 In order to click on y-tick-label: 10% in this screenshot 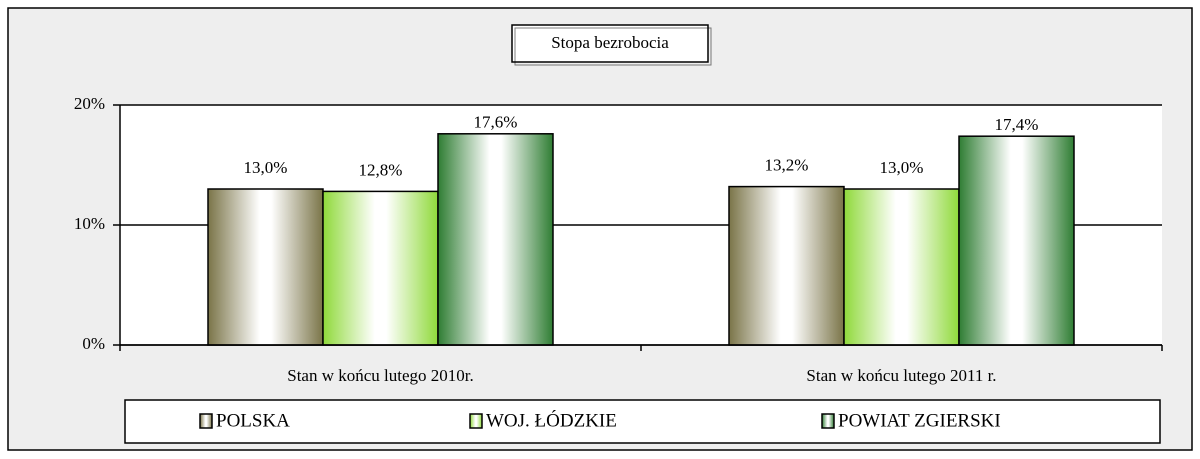, I will do `click(89, 223)`.